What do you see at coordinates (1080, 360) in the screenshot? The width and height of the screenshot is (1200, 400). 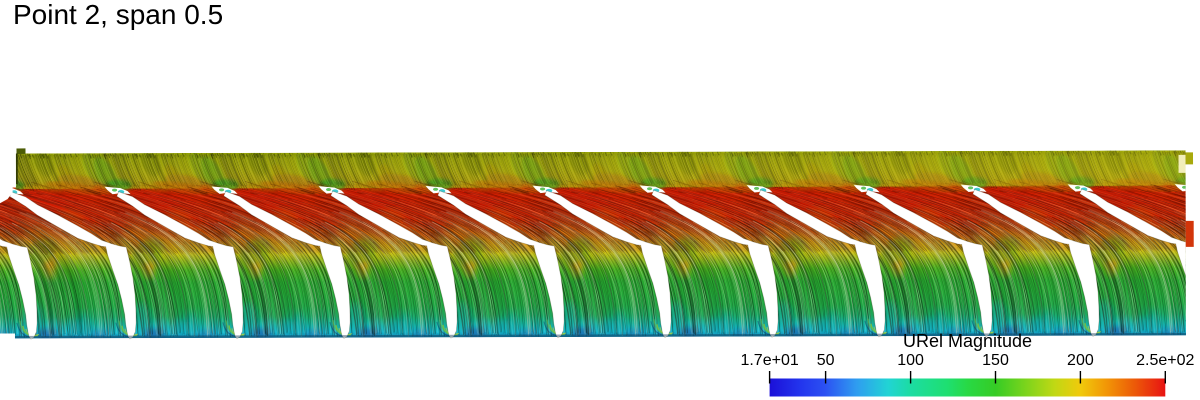 I see `svg-text: 200` at bounding box center [1080, 360].